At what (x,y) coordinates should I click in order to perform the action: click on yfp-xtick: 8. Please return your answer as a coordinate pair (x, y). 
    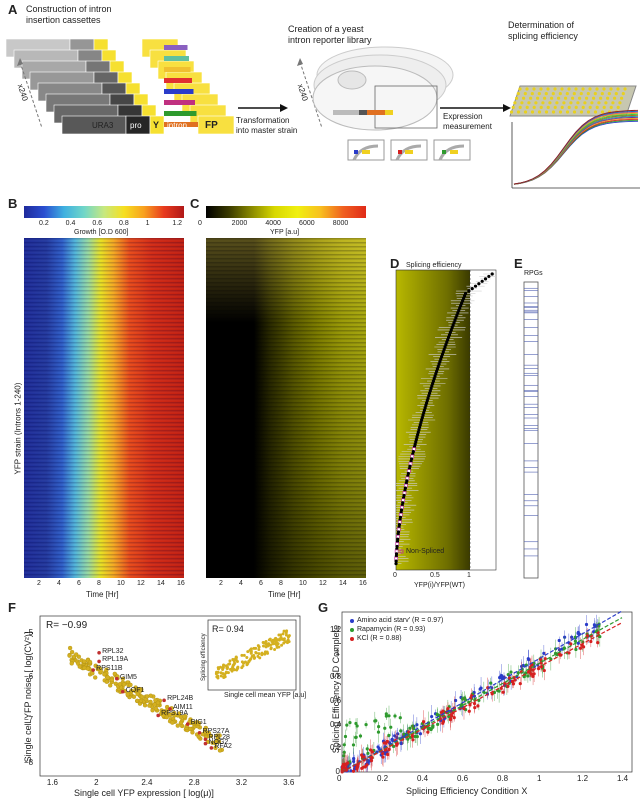
    Looking at the image, I should click on (281, 583).